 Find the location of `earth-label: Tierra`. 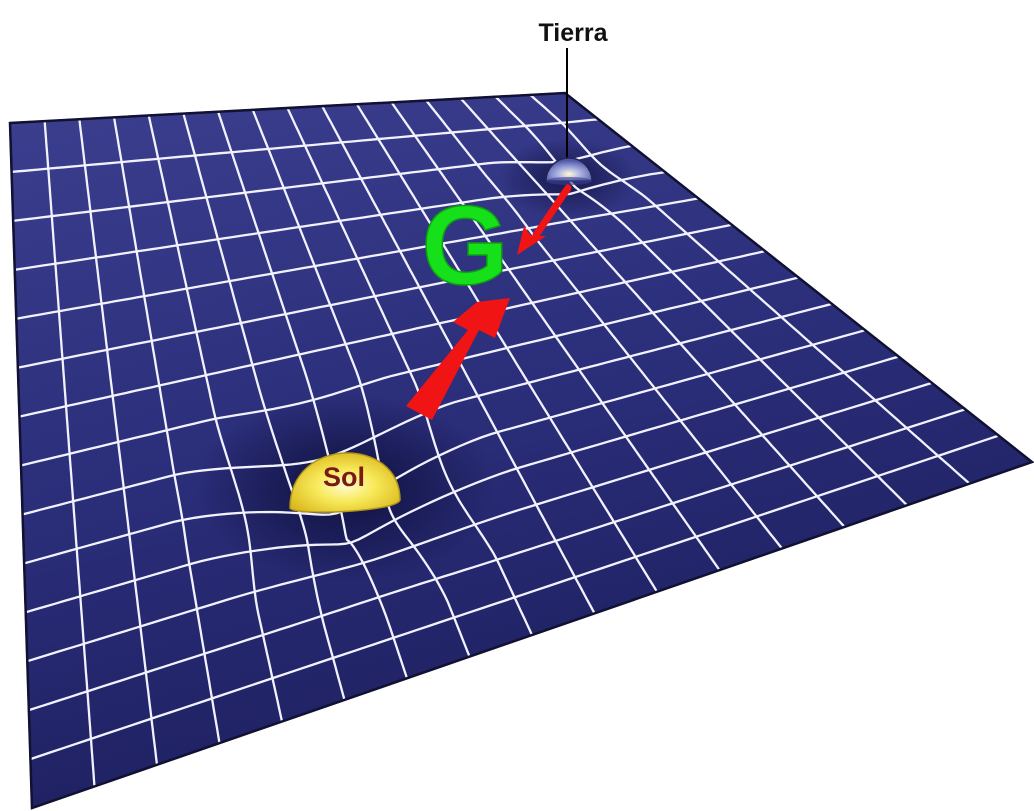

earth-label: Tierra is located at coordinates (573, 33).